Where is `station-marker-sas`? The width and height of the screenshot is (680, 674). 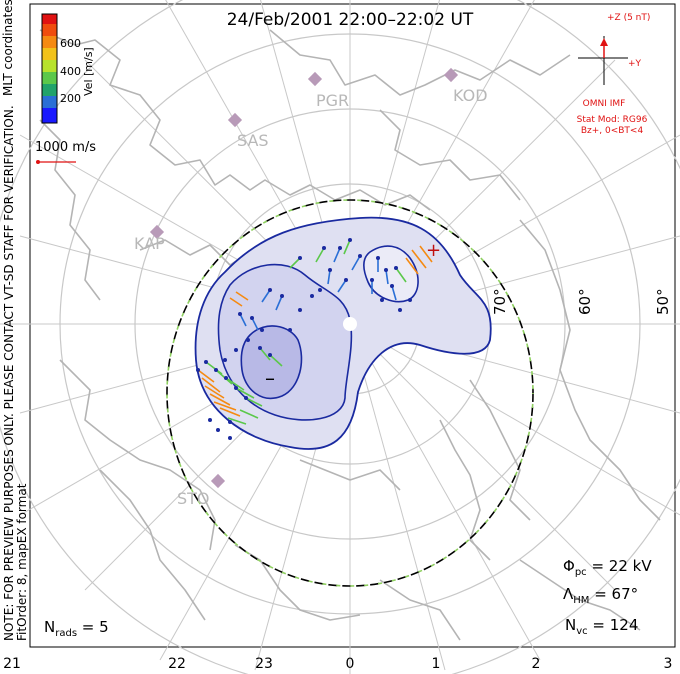 station-marker-sas is located at coordinates (235, 120).